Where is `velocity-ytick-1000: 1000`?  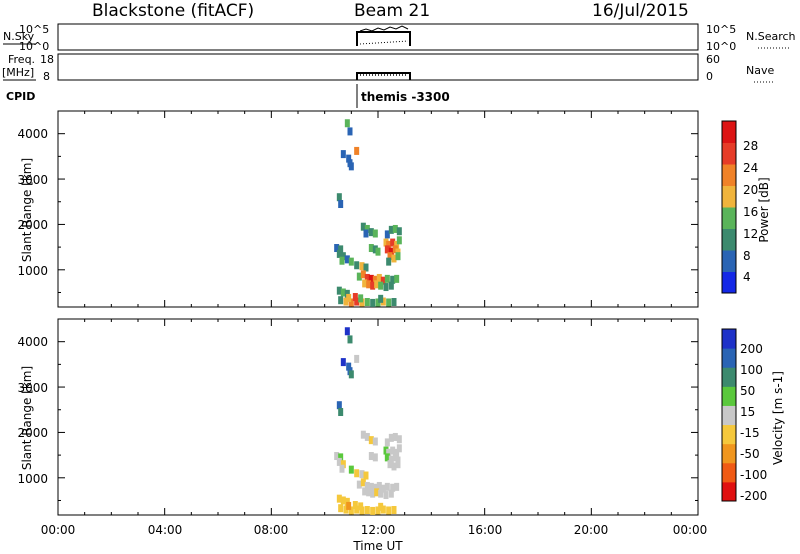 velocity-ytick-1000: 1000 is located at coordinates (32, 479).